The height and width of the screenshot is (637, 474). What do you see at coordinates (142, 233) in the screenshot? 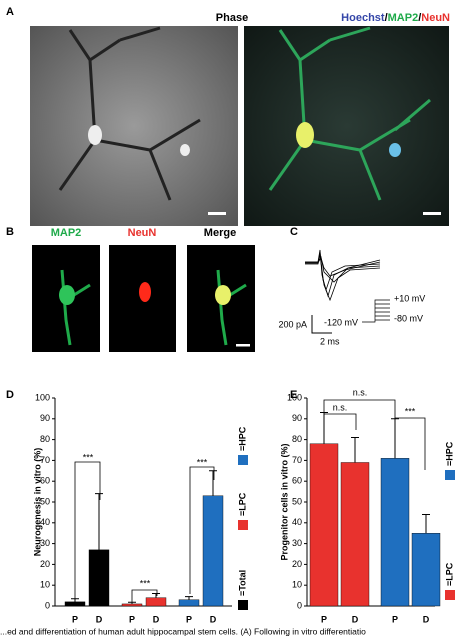
I see `panel-label: NeuN` at bounding box center [142, 233].